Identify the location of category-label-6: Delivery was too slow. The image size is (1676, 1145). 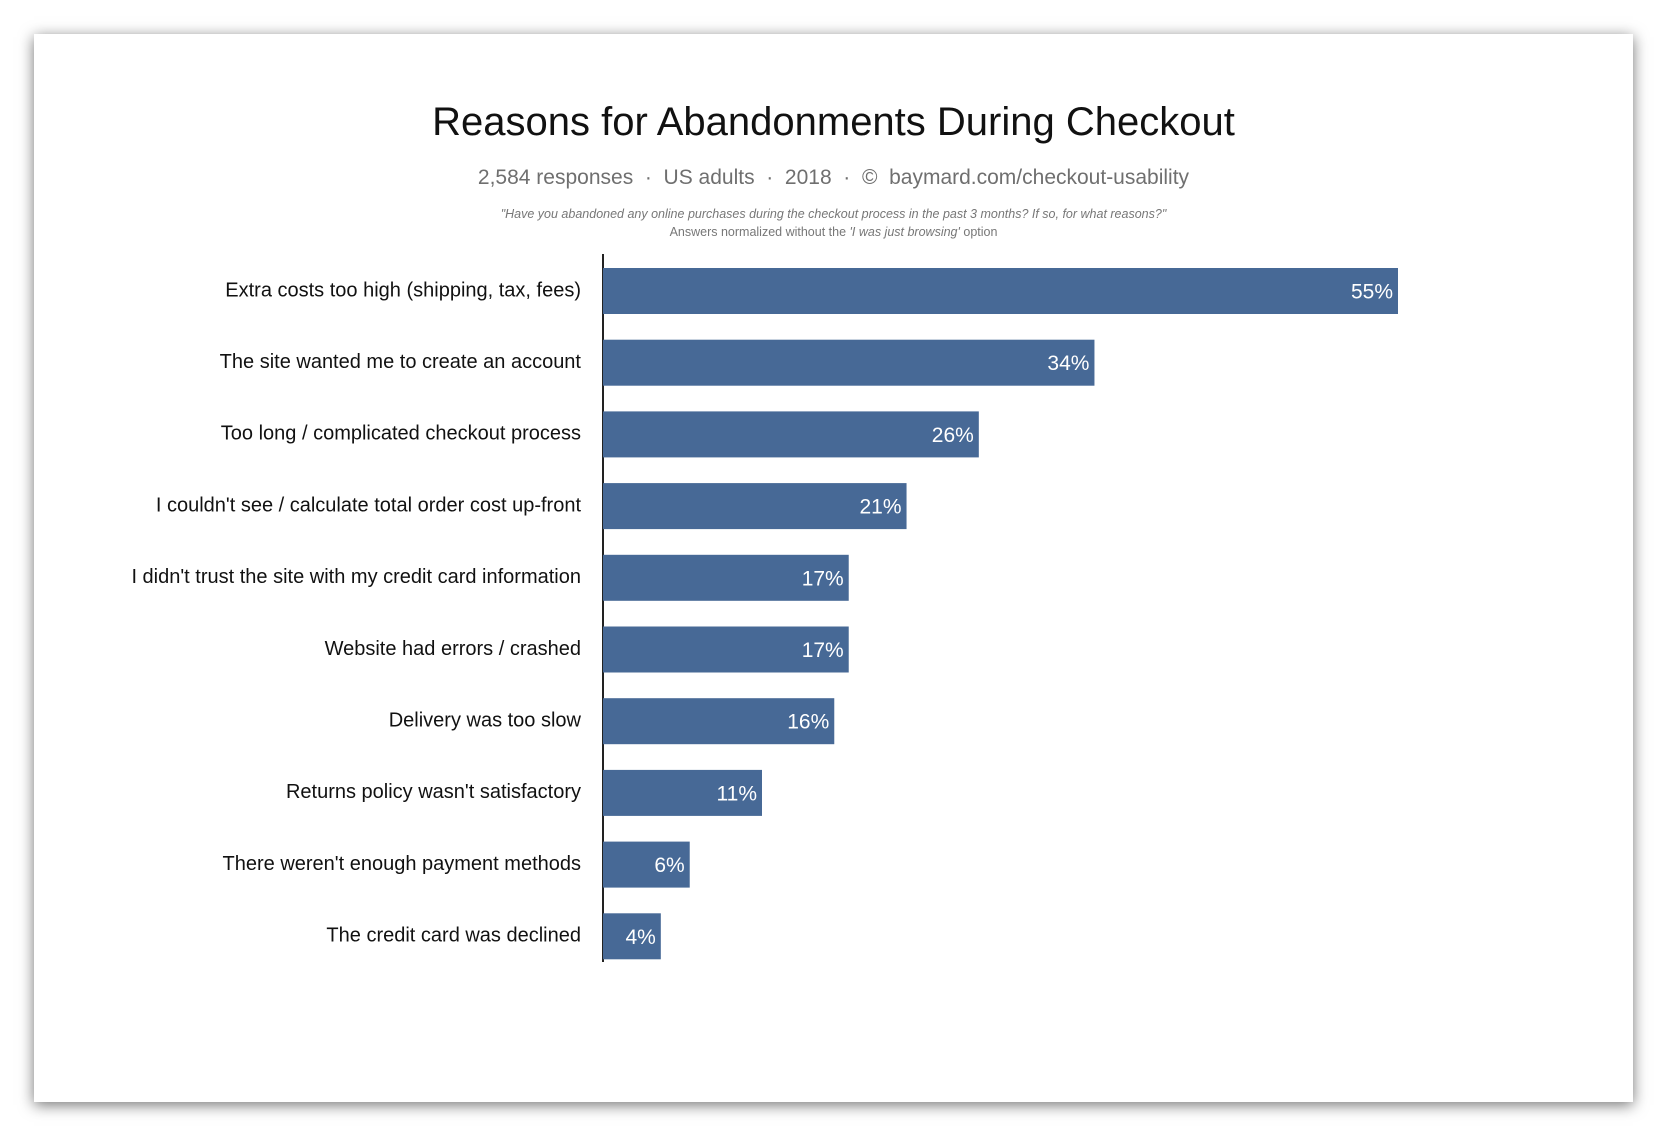
(485, 720).